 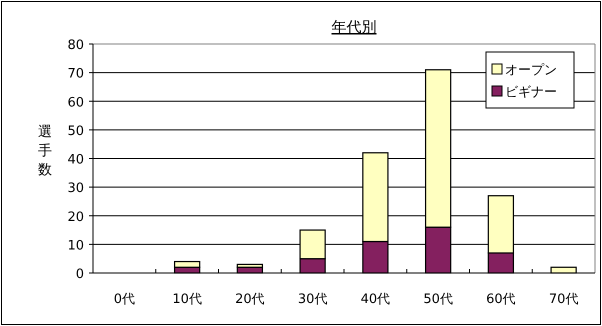 What do you see at coordinates (75, 131) in the screenshot?
I see `y-tick-label: 50` at bounding box center [75, 131].